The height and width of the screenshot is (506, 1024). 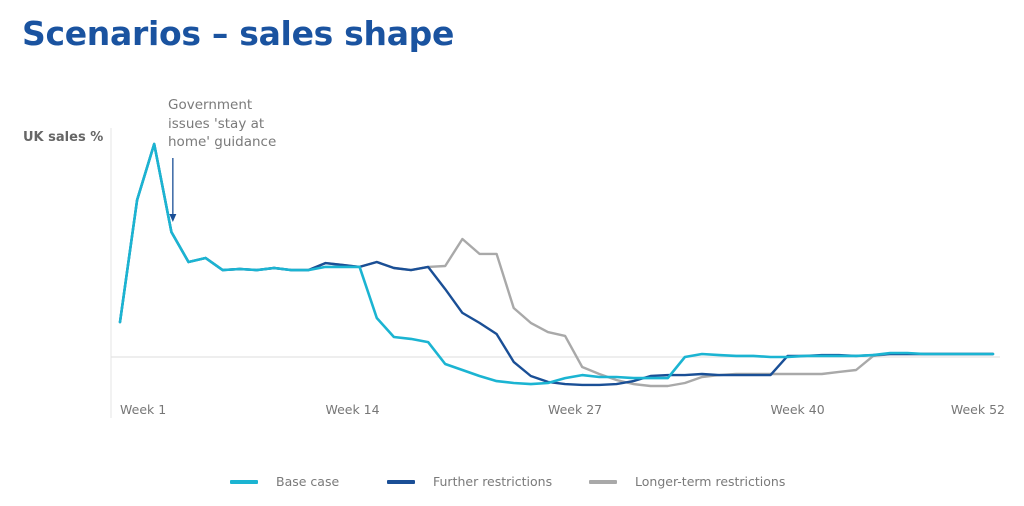 What do you see at coordinates (244, 481) in the screenshot?
I see `legend-swatch-base-case` at bounding box center [244, 481].